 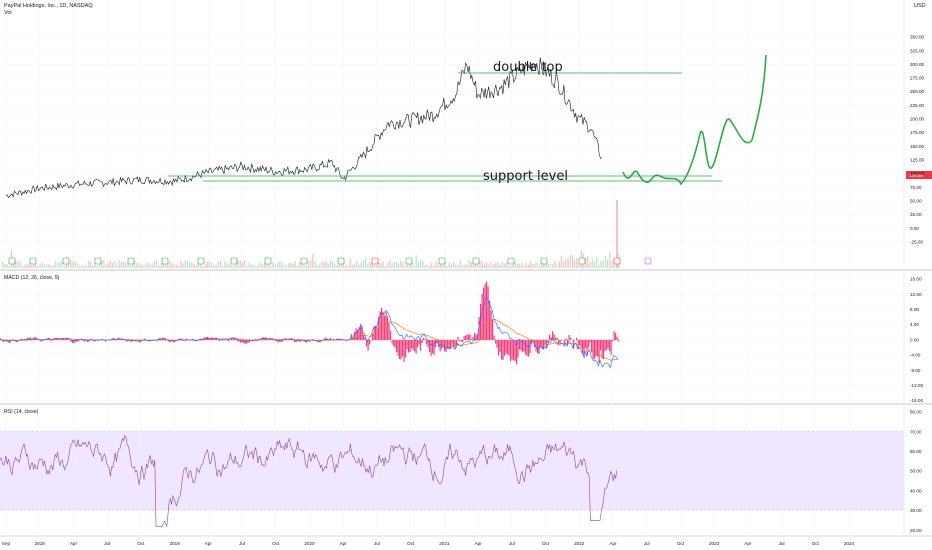 What do you see at coordinates (309, 480) in the screenshot?
I see `rsi-line` at bounding box center [309, 480].